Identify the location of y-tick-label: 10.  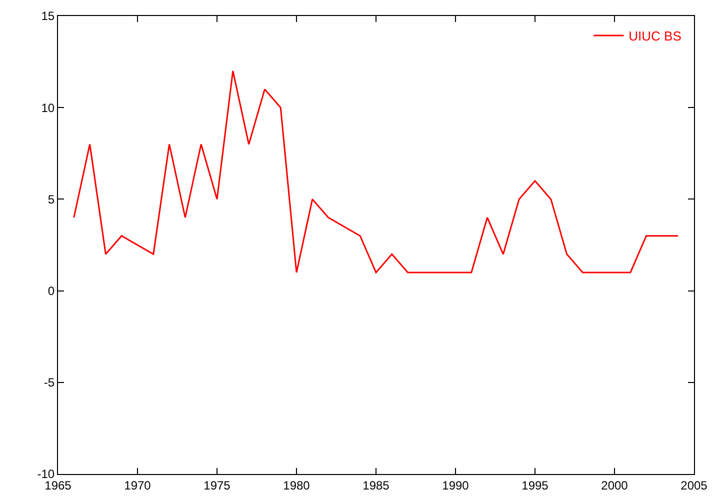
(48, 107).